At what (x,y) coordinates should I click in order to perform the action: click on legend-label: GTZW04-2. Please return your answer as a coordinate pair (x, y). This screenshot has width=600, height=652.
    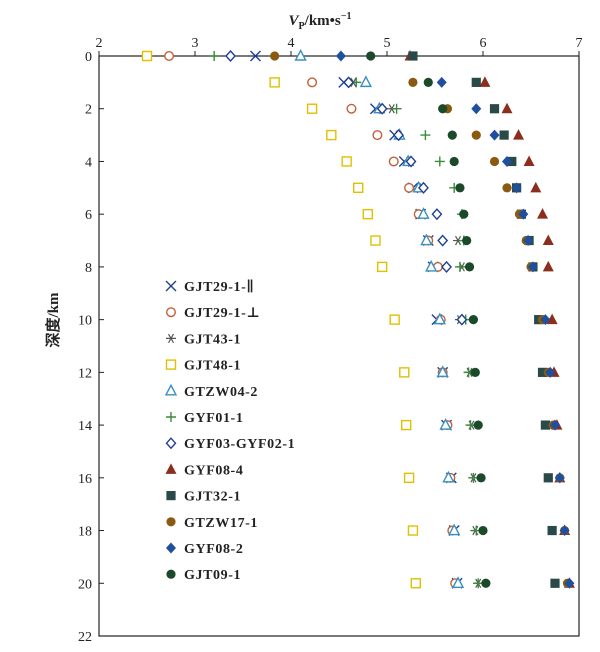
    Looking at the image, I should click on (221, 392).